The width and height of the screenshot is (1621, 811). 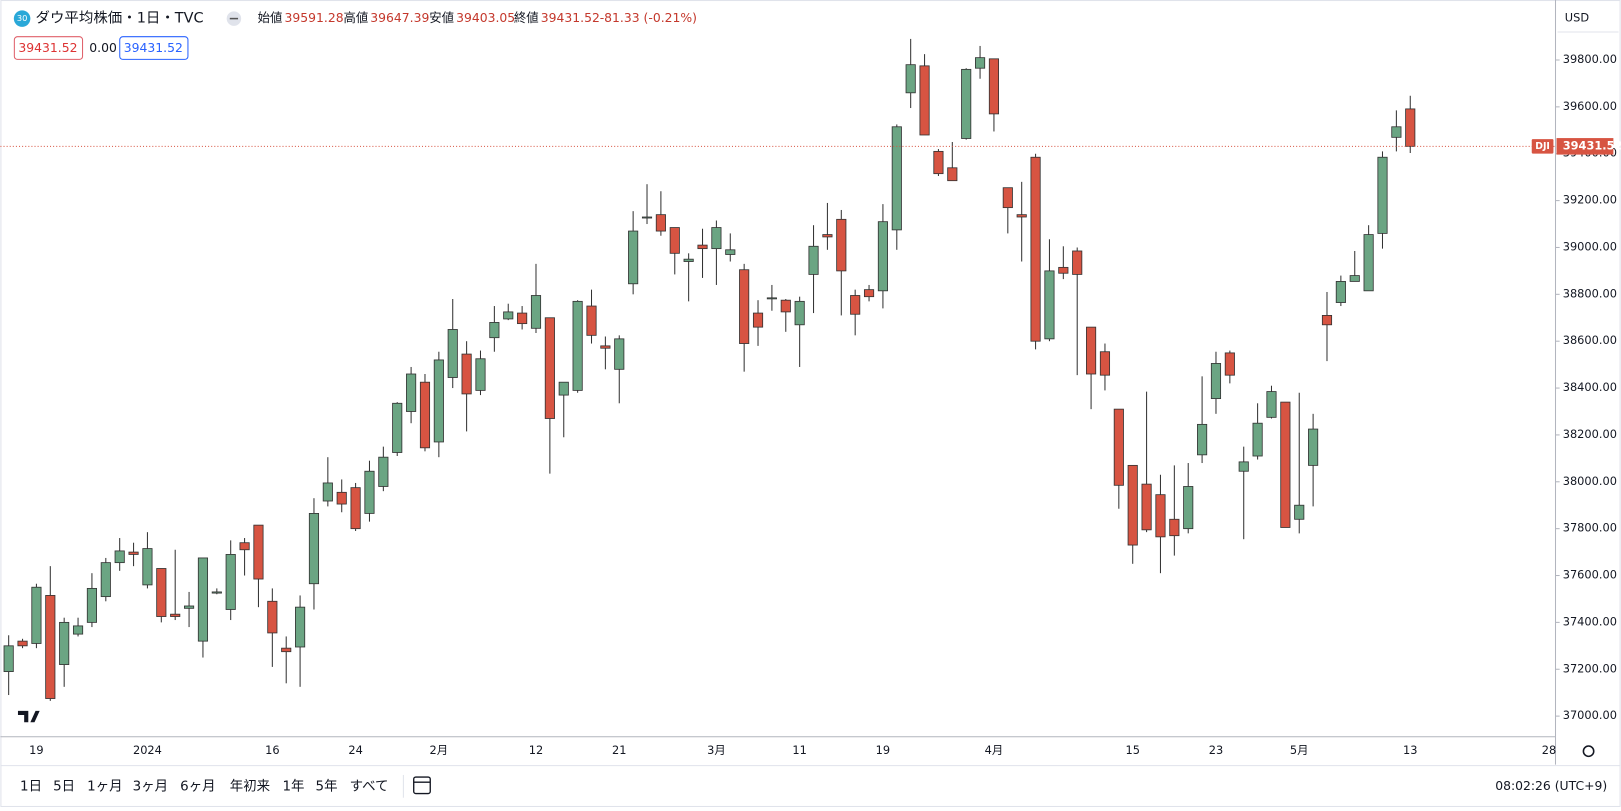 I want to click on x-tick-label: 13, so click(x=1410, y=750).